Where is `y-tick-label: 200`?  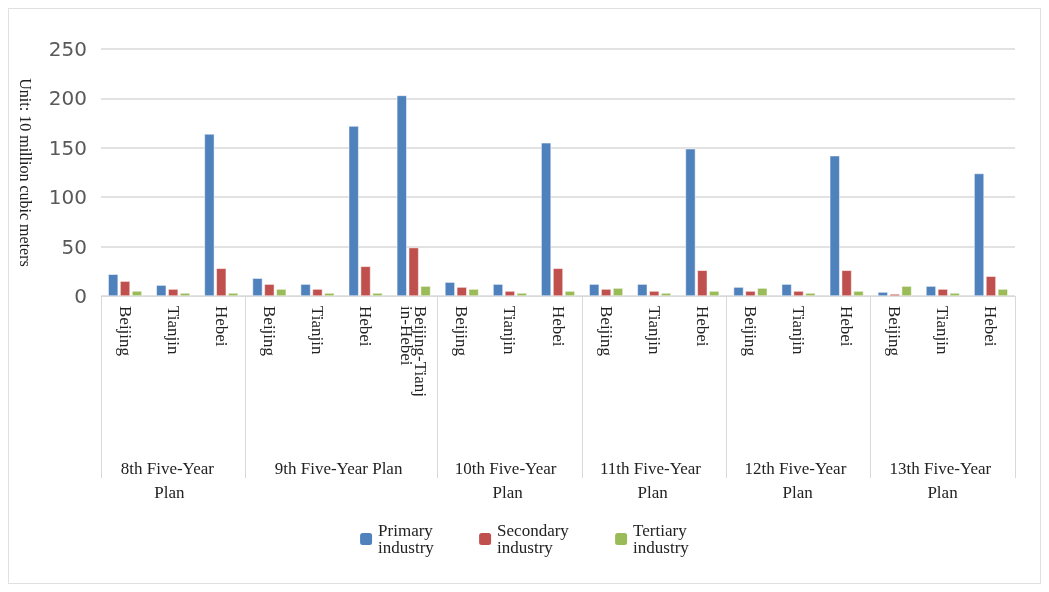 y-tick-label: 200 is located at coordinates (67, 98).